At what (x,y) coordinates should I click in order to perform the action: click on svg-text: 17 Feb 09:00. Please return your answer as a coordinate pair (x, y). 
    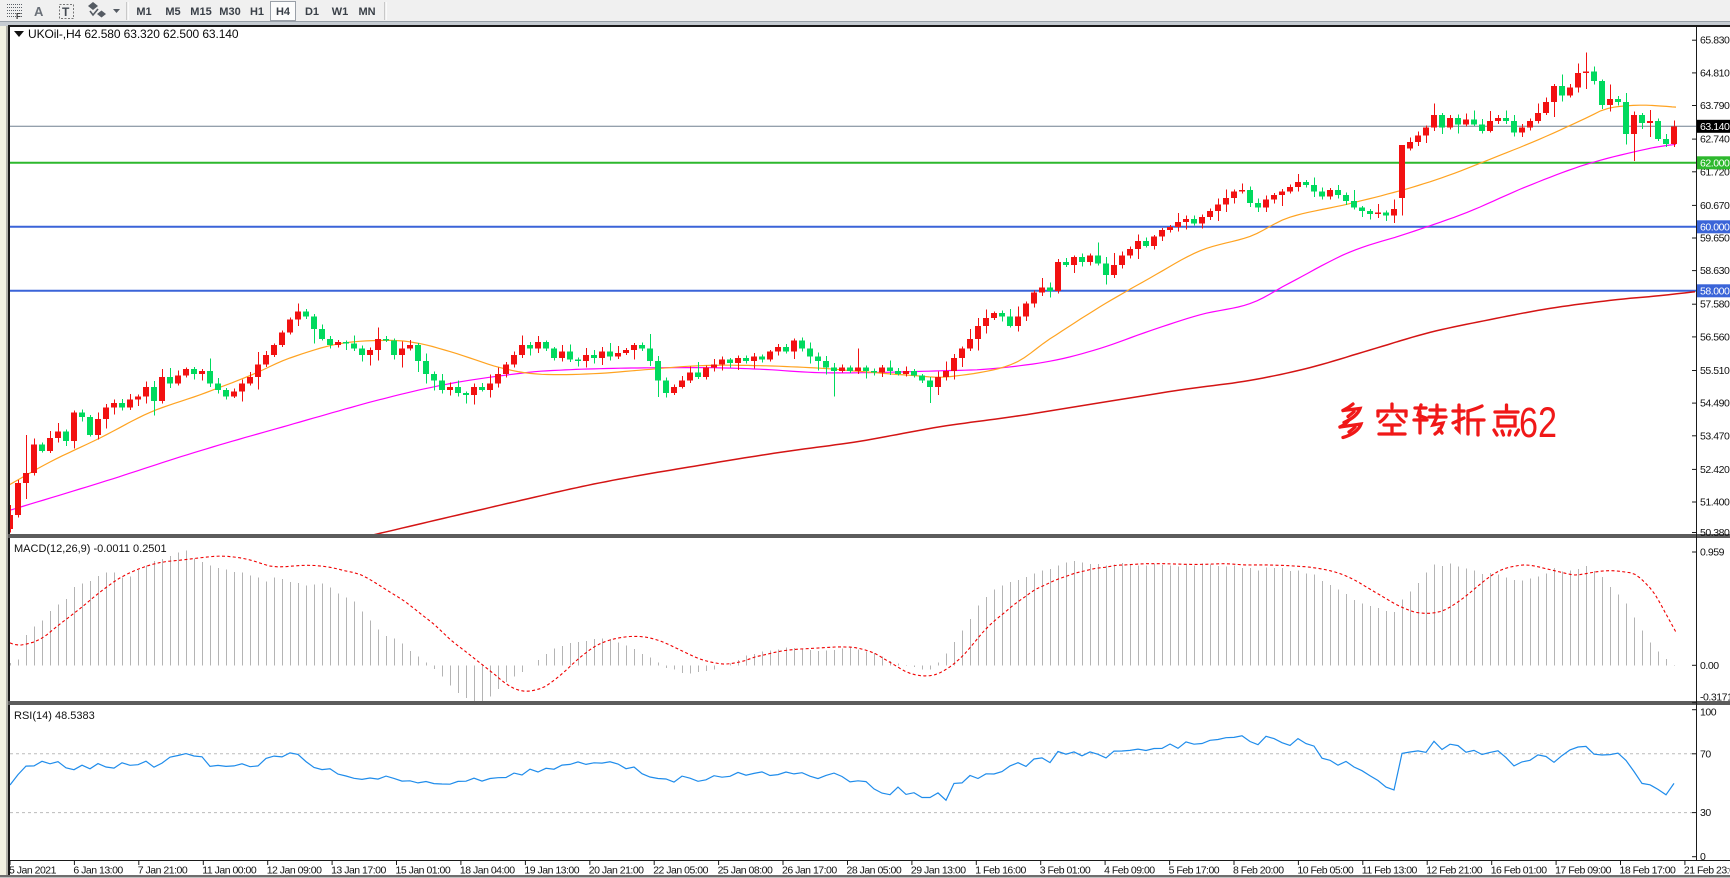
    Looking at the image, I should click on (1583, 871).